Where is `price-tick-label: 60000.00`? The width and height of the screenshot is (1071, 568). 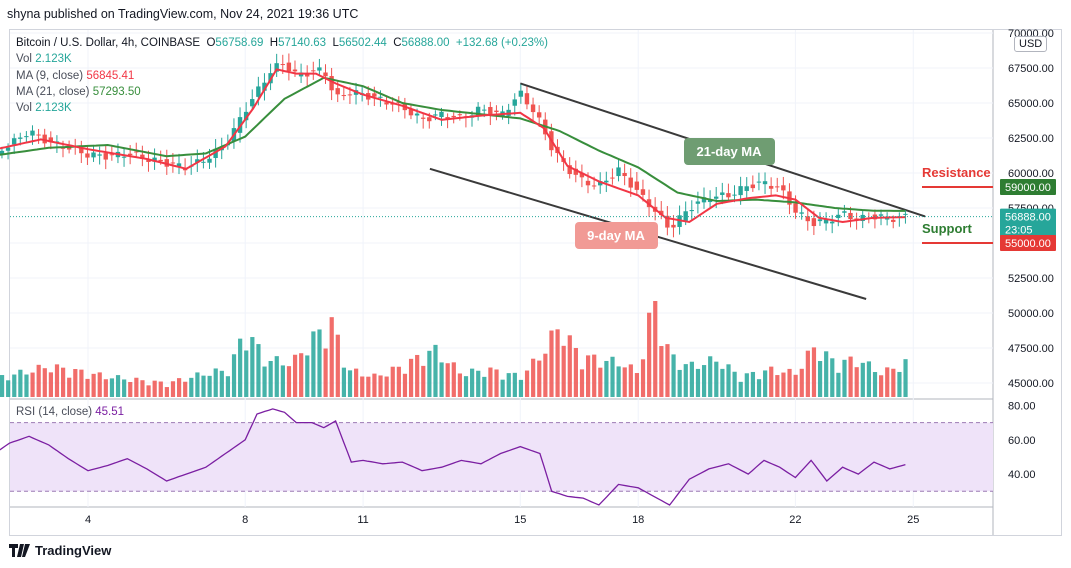
price-tick-label: 60000.00 is located at coordinates (1031, 174).